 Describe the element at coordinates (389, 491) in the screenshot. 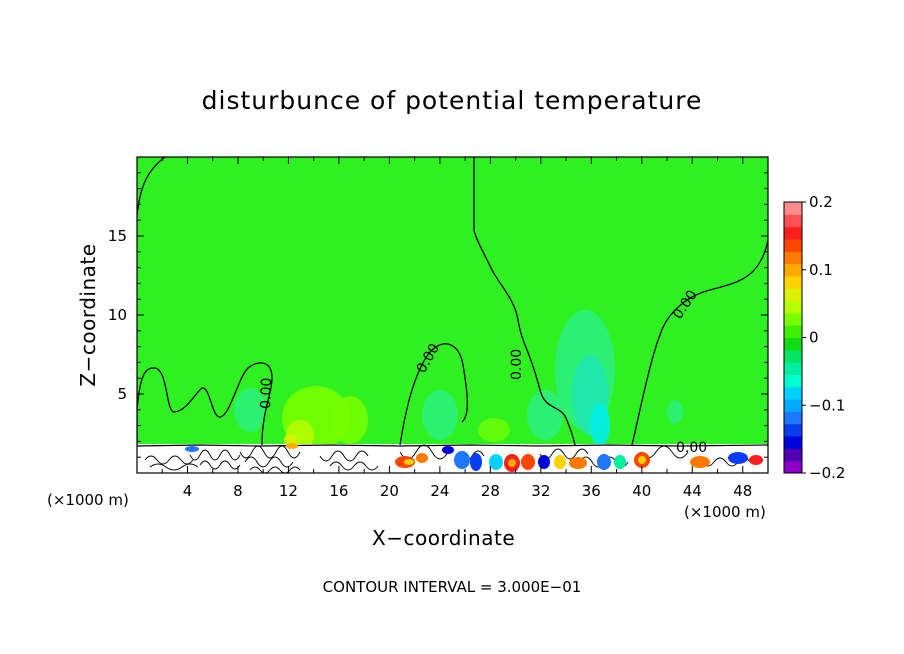

I see `x-tick-label: 20` at that location.